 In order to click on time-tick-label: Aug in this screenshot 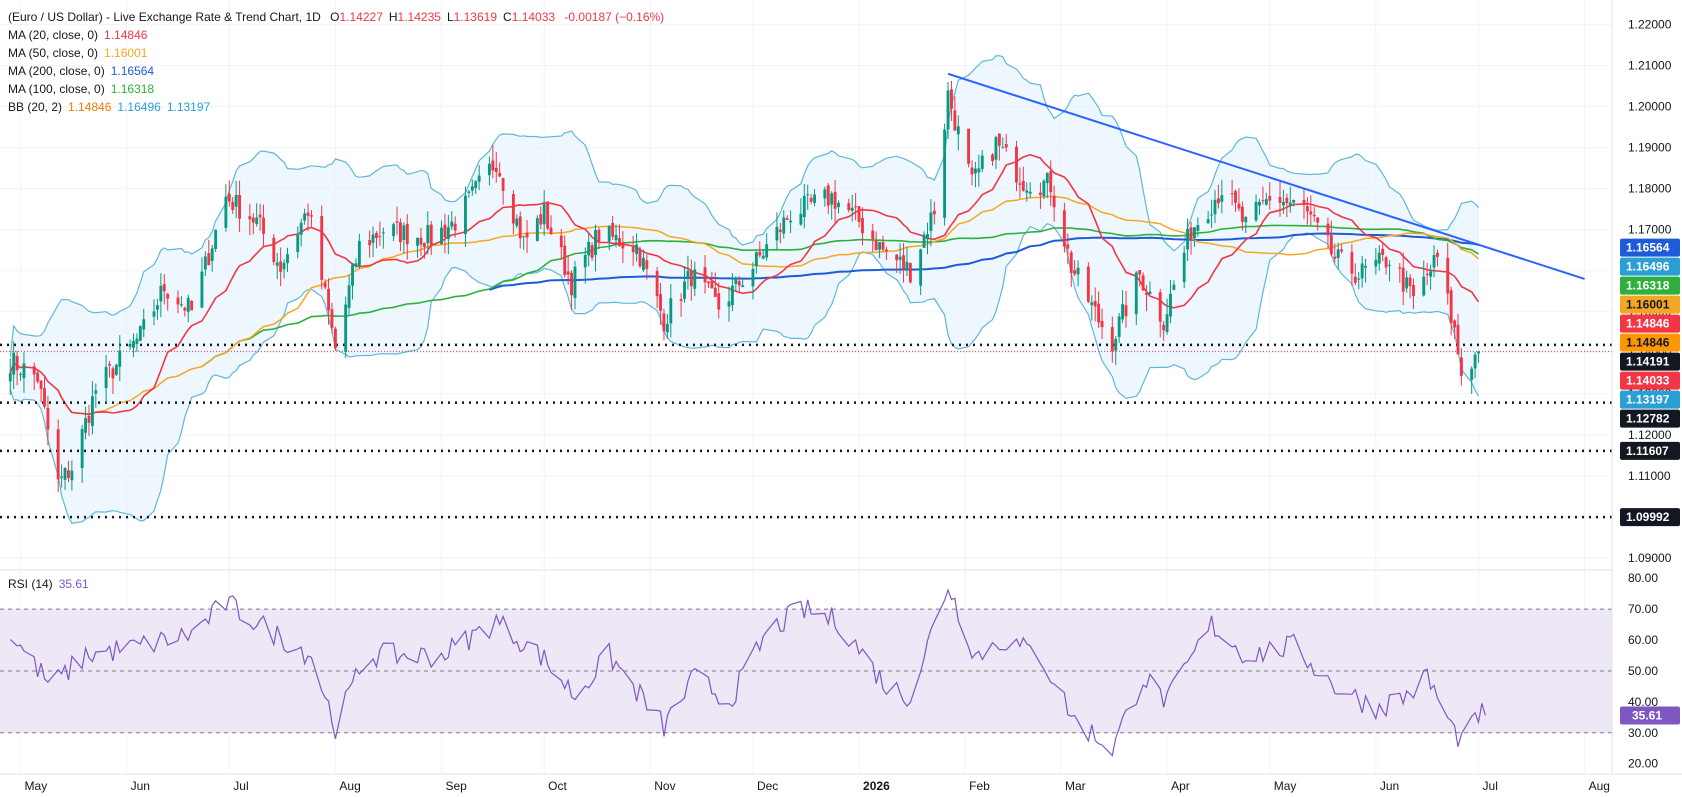, I will do `click(1599, 786)`.